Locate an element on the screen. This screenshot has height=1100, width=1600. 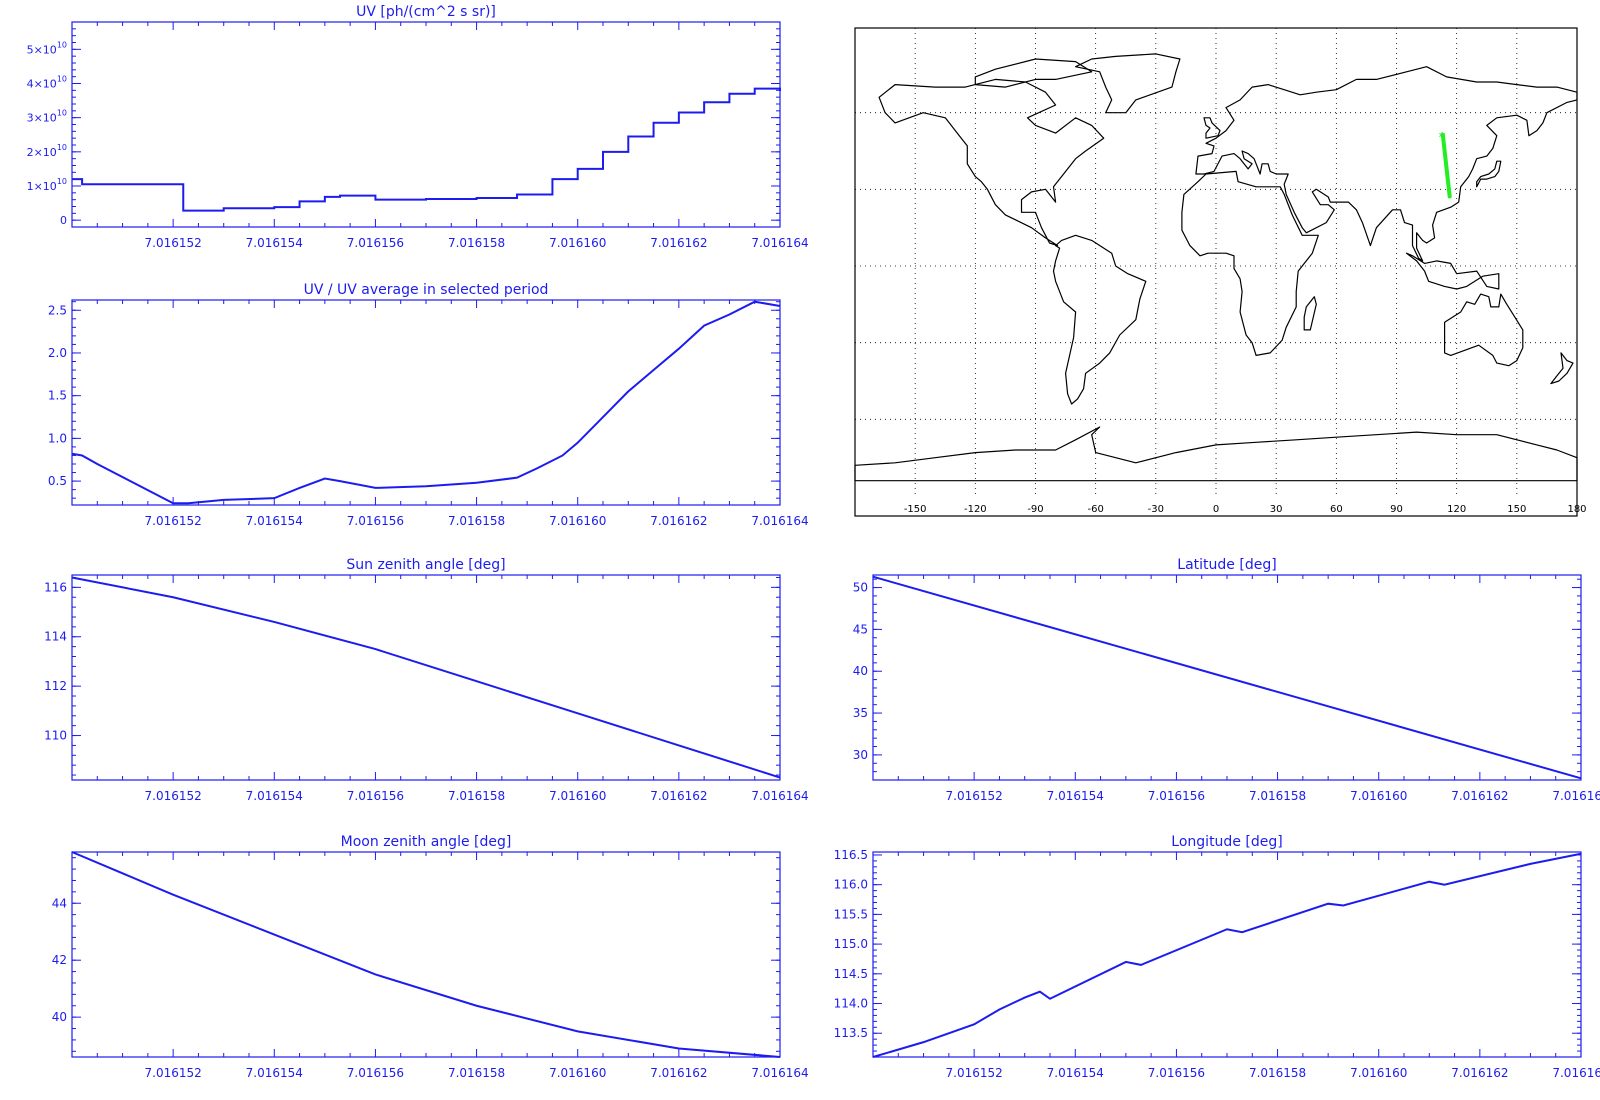
y-tick-label: 1.5 is located at coordinates (57, 396).